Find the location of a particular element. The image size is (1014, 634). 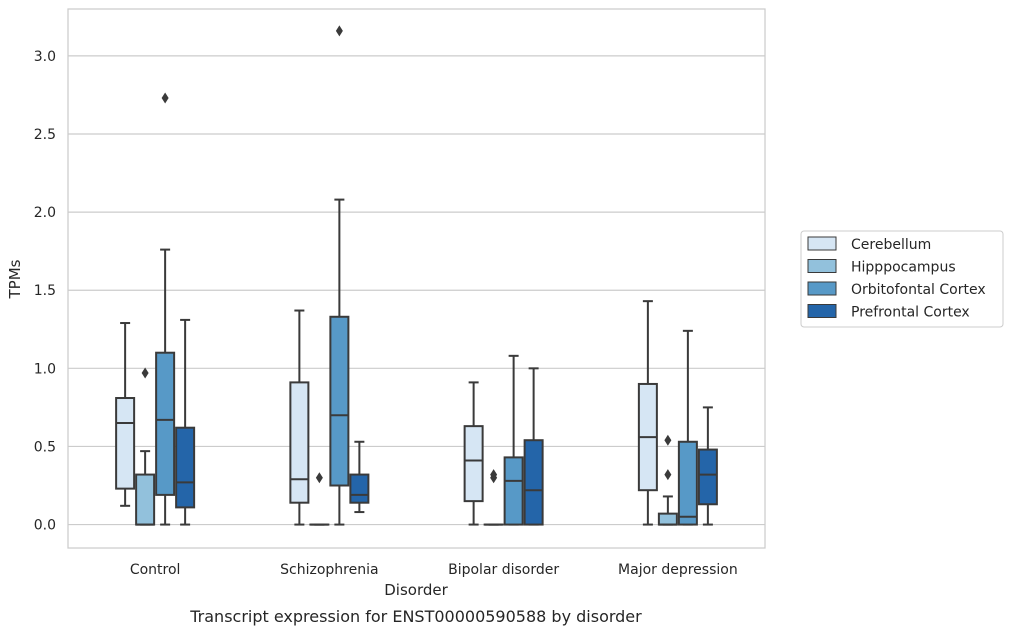

y-tick-label: 0.5 is located at coordinates (45, 447).